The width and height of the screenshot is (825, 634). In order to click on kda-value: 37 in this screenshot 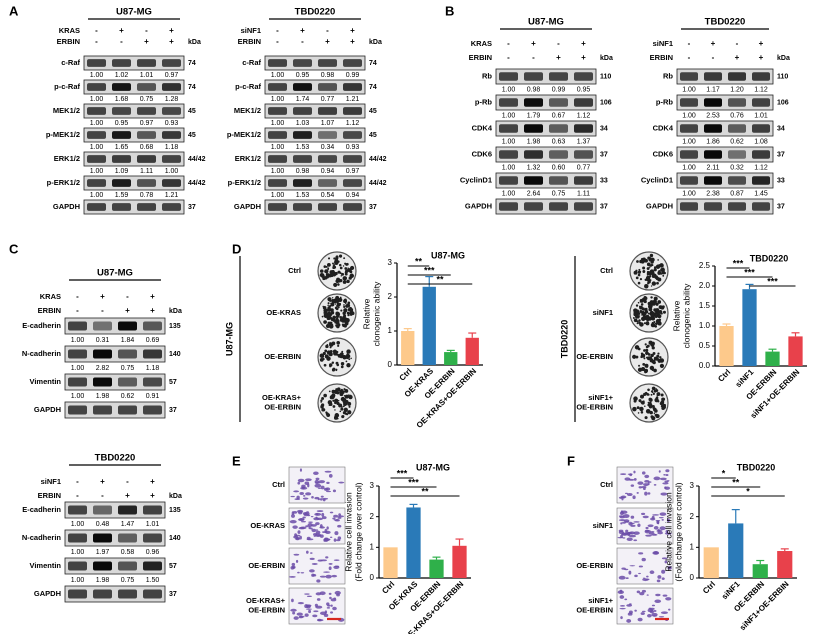, I will do `click(604, 154)`.